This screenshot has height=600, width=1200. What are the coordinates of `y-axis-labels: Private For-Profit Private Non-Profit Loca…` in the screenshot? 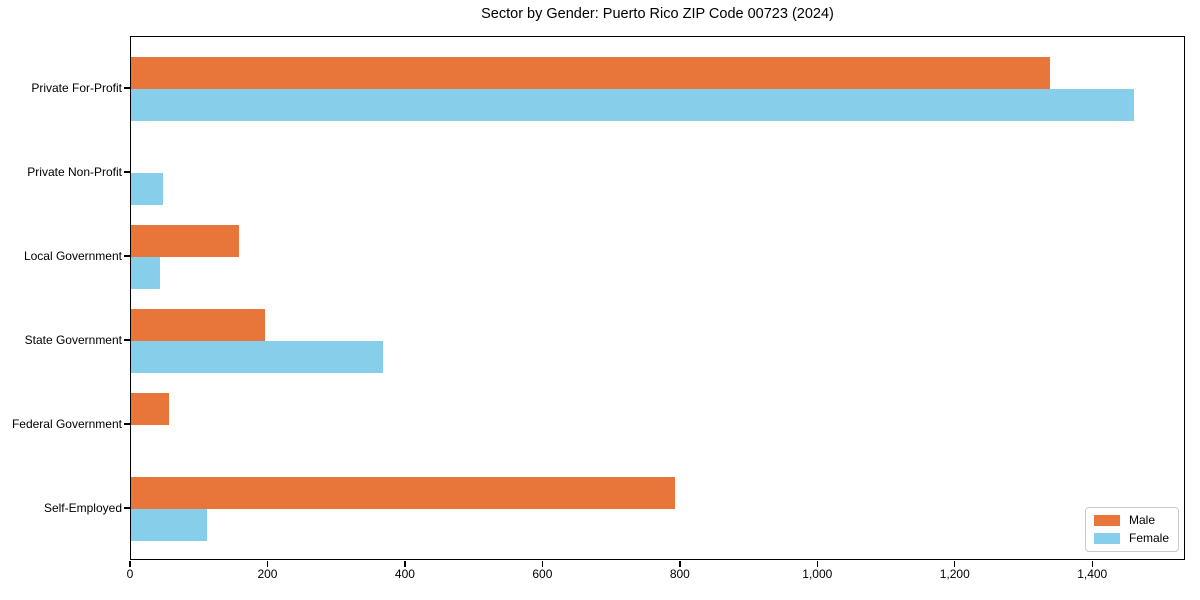 It's located at (61, 298).